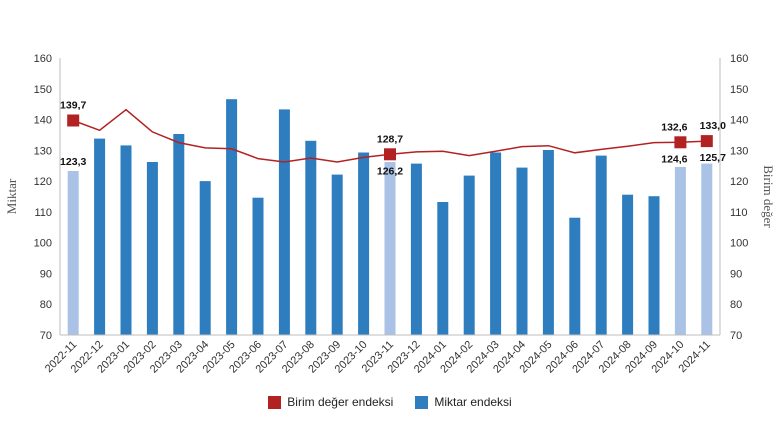  I want to click on bar-label-2024-11: 125,7, so click(713, 158).